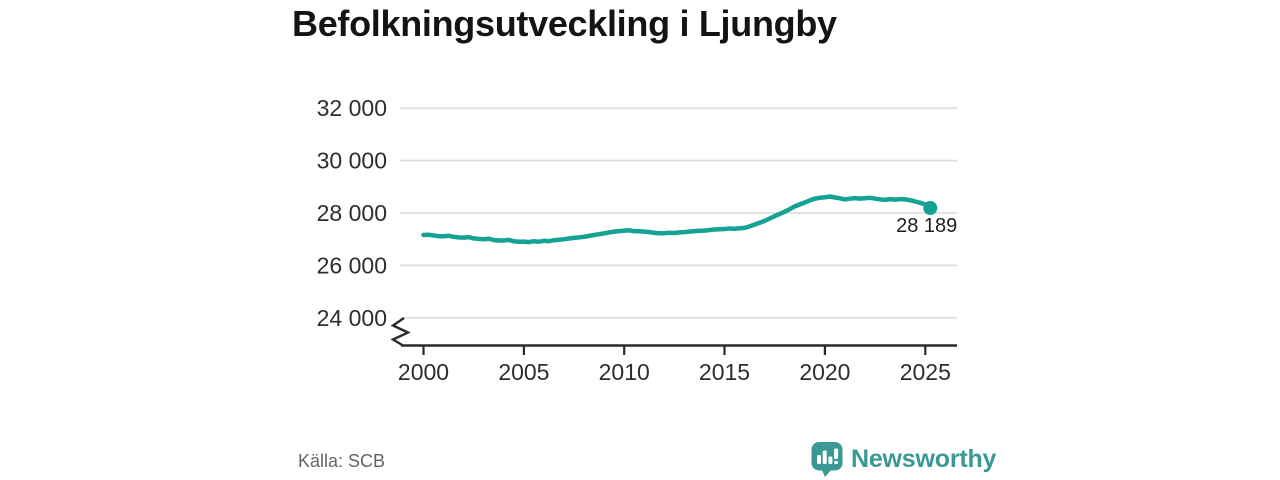 The width and height of the screenshot is (1280, 480). What do you see at coordinates (925, 372) in the screenshot?
I see `x-tick-label: 2025` at bounding box center [925, 372].